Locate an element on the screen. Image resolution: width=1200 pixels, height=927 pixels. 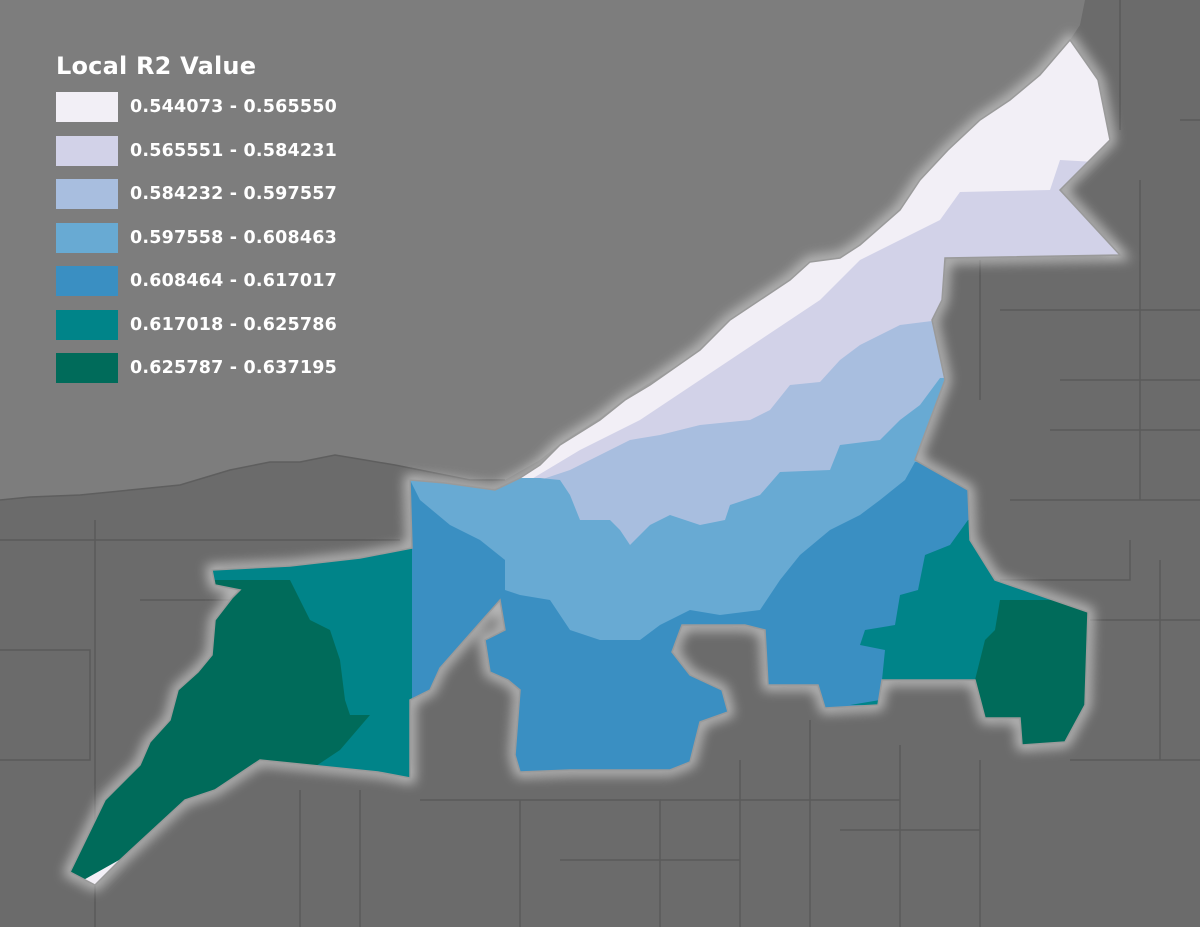
legend-label: 0.608464 - 0.617017 is located at coordinates (234, 281).